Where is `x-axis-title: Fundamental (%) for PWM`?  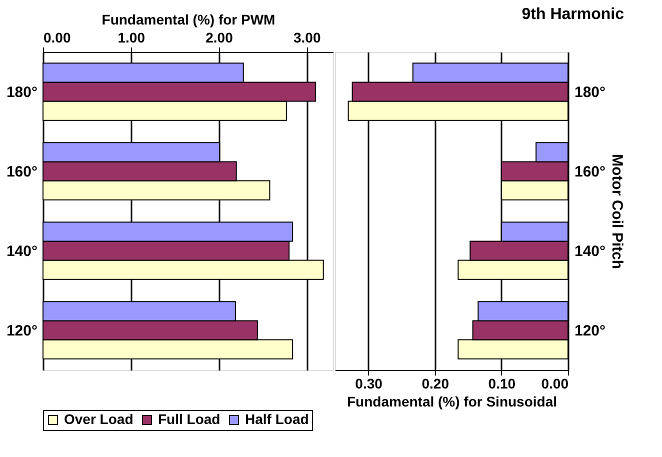
x-axis-title: Fundamental (%) for PWM is located at coordinates (189, 20).